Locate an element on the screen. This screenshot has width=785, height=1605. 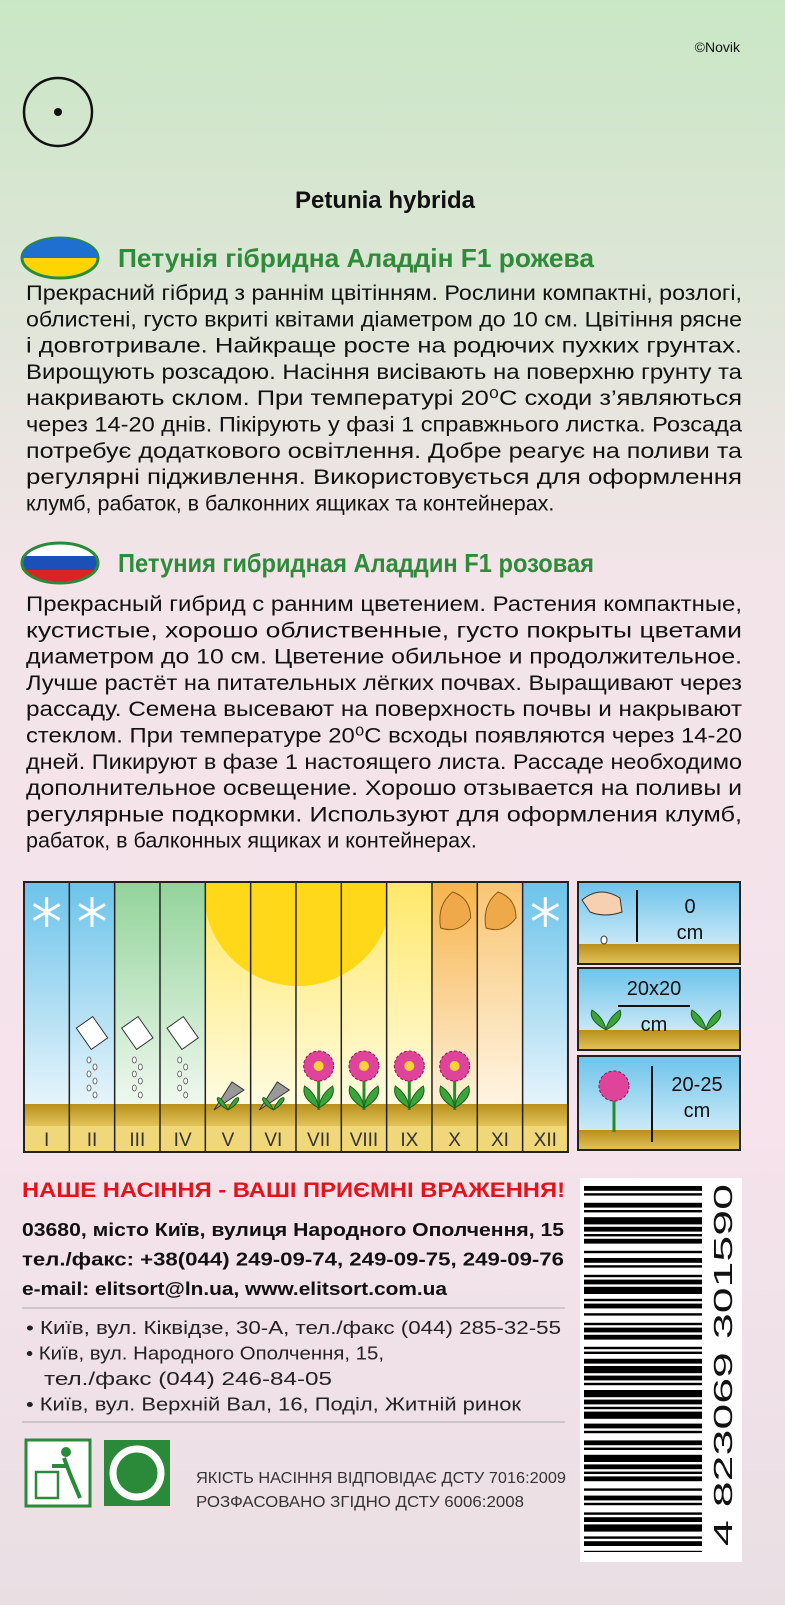
month-label: IV is located at coordinates (183, 1140).